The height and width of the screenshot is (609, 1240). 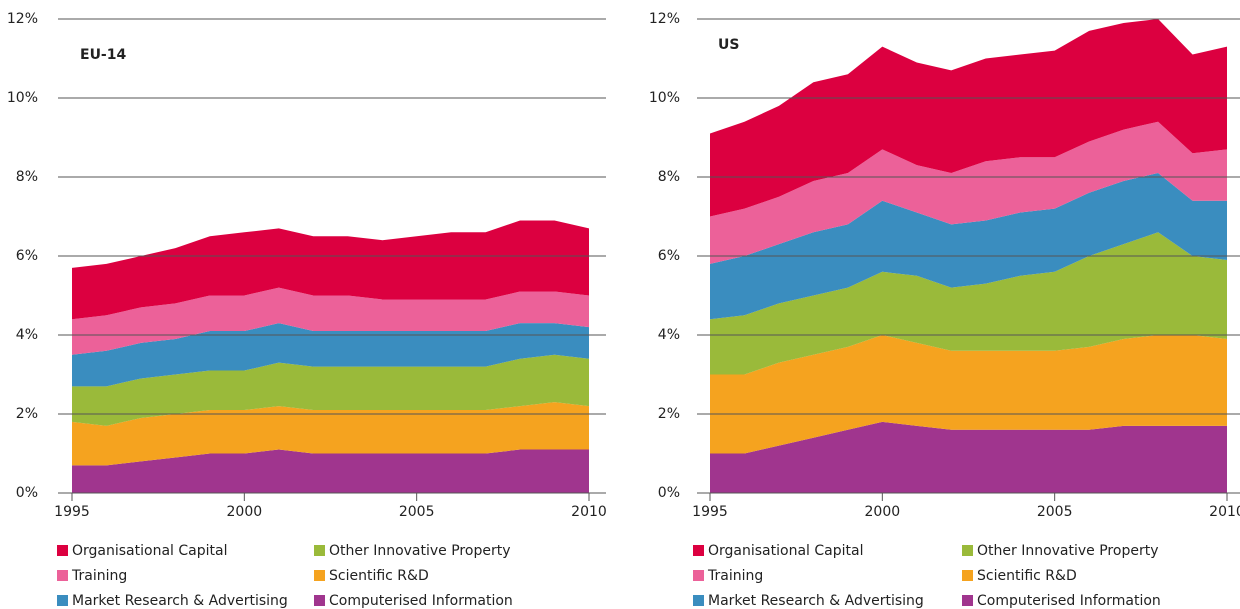 I want to click on panel-title: EU-14, so click(x=103, y=55).